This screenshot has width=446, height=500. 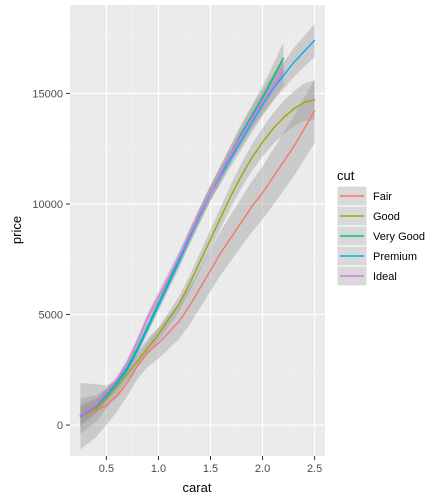 What do you see at coordinates (47, 94) in the screenshot?
I see `y-tick-label: 15000` at bounding box center [47, 94].